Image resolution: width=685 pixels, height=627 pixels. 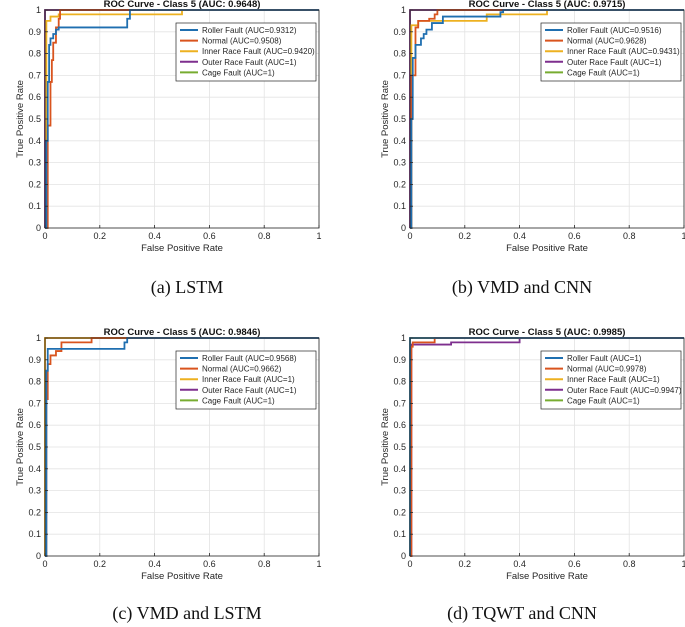 I want to click on series-line-roller-b, so click(x=547, y=119).